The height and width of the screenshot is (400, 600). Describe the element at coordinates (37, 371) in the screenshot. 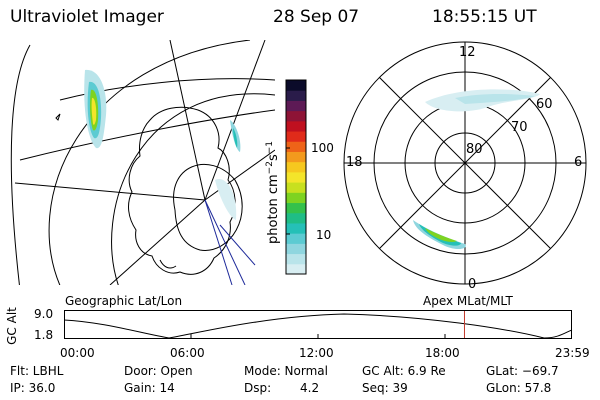

I see `status-filter: Flt: LBHL` at that location.